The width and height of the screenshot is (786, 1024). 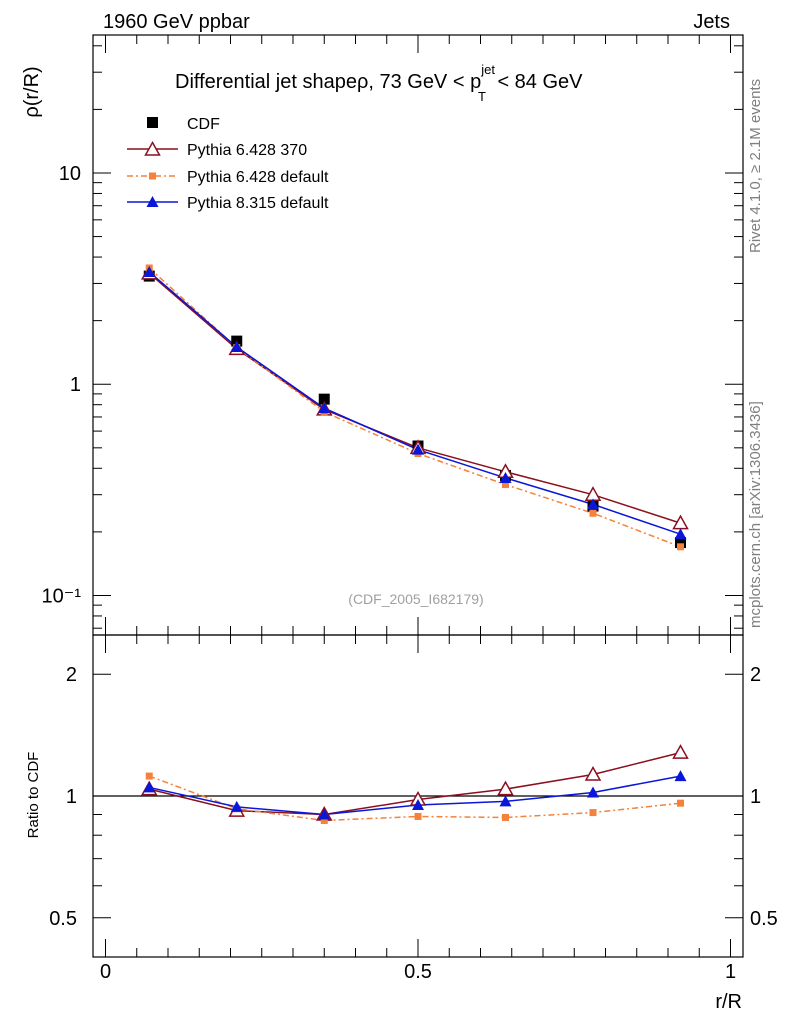 What do you see at coordinates (764, 919) in the screenshot?
I see `ratio-y-tick-label-right: 0.5` at bounding box center [764, 919].